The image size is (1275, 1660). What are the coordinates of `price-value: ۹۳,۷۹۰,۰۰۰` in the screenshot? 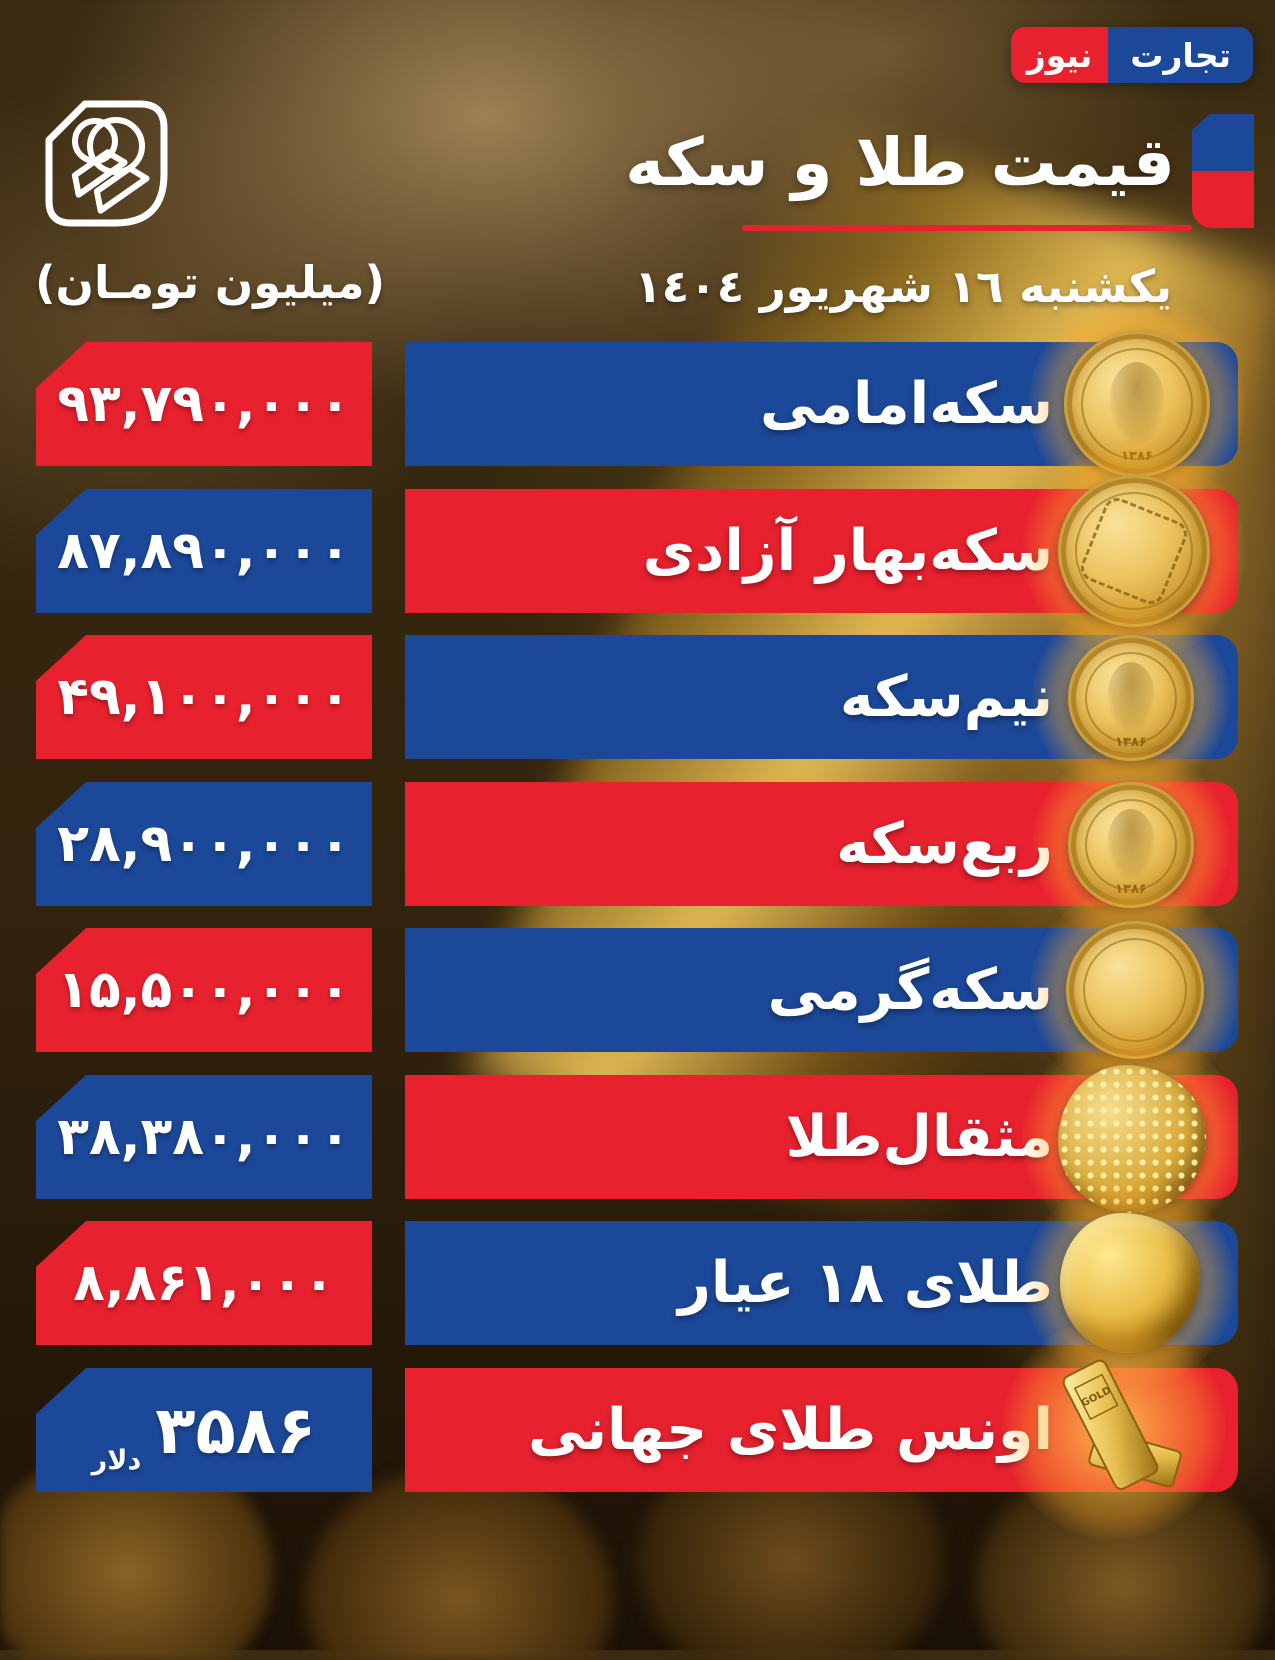 It's located at (204, 404).